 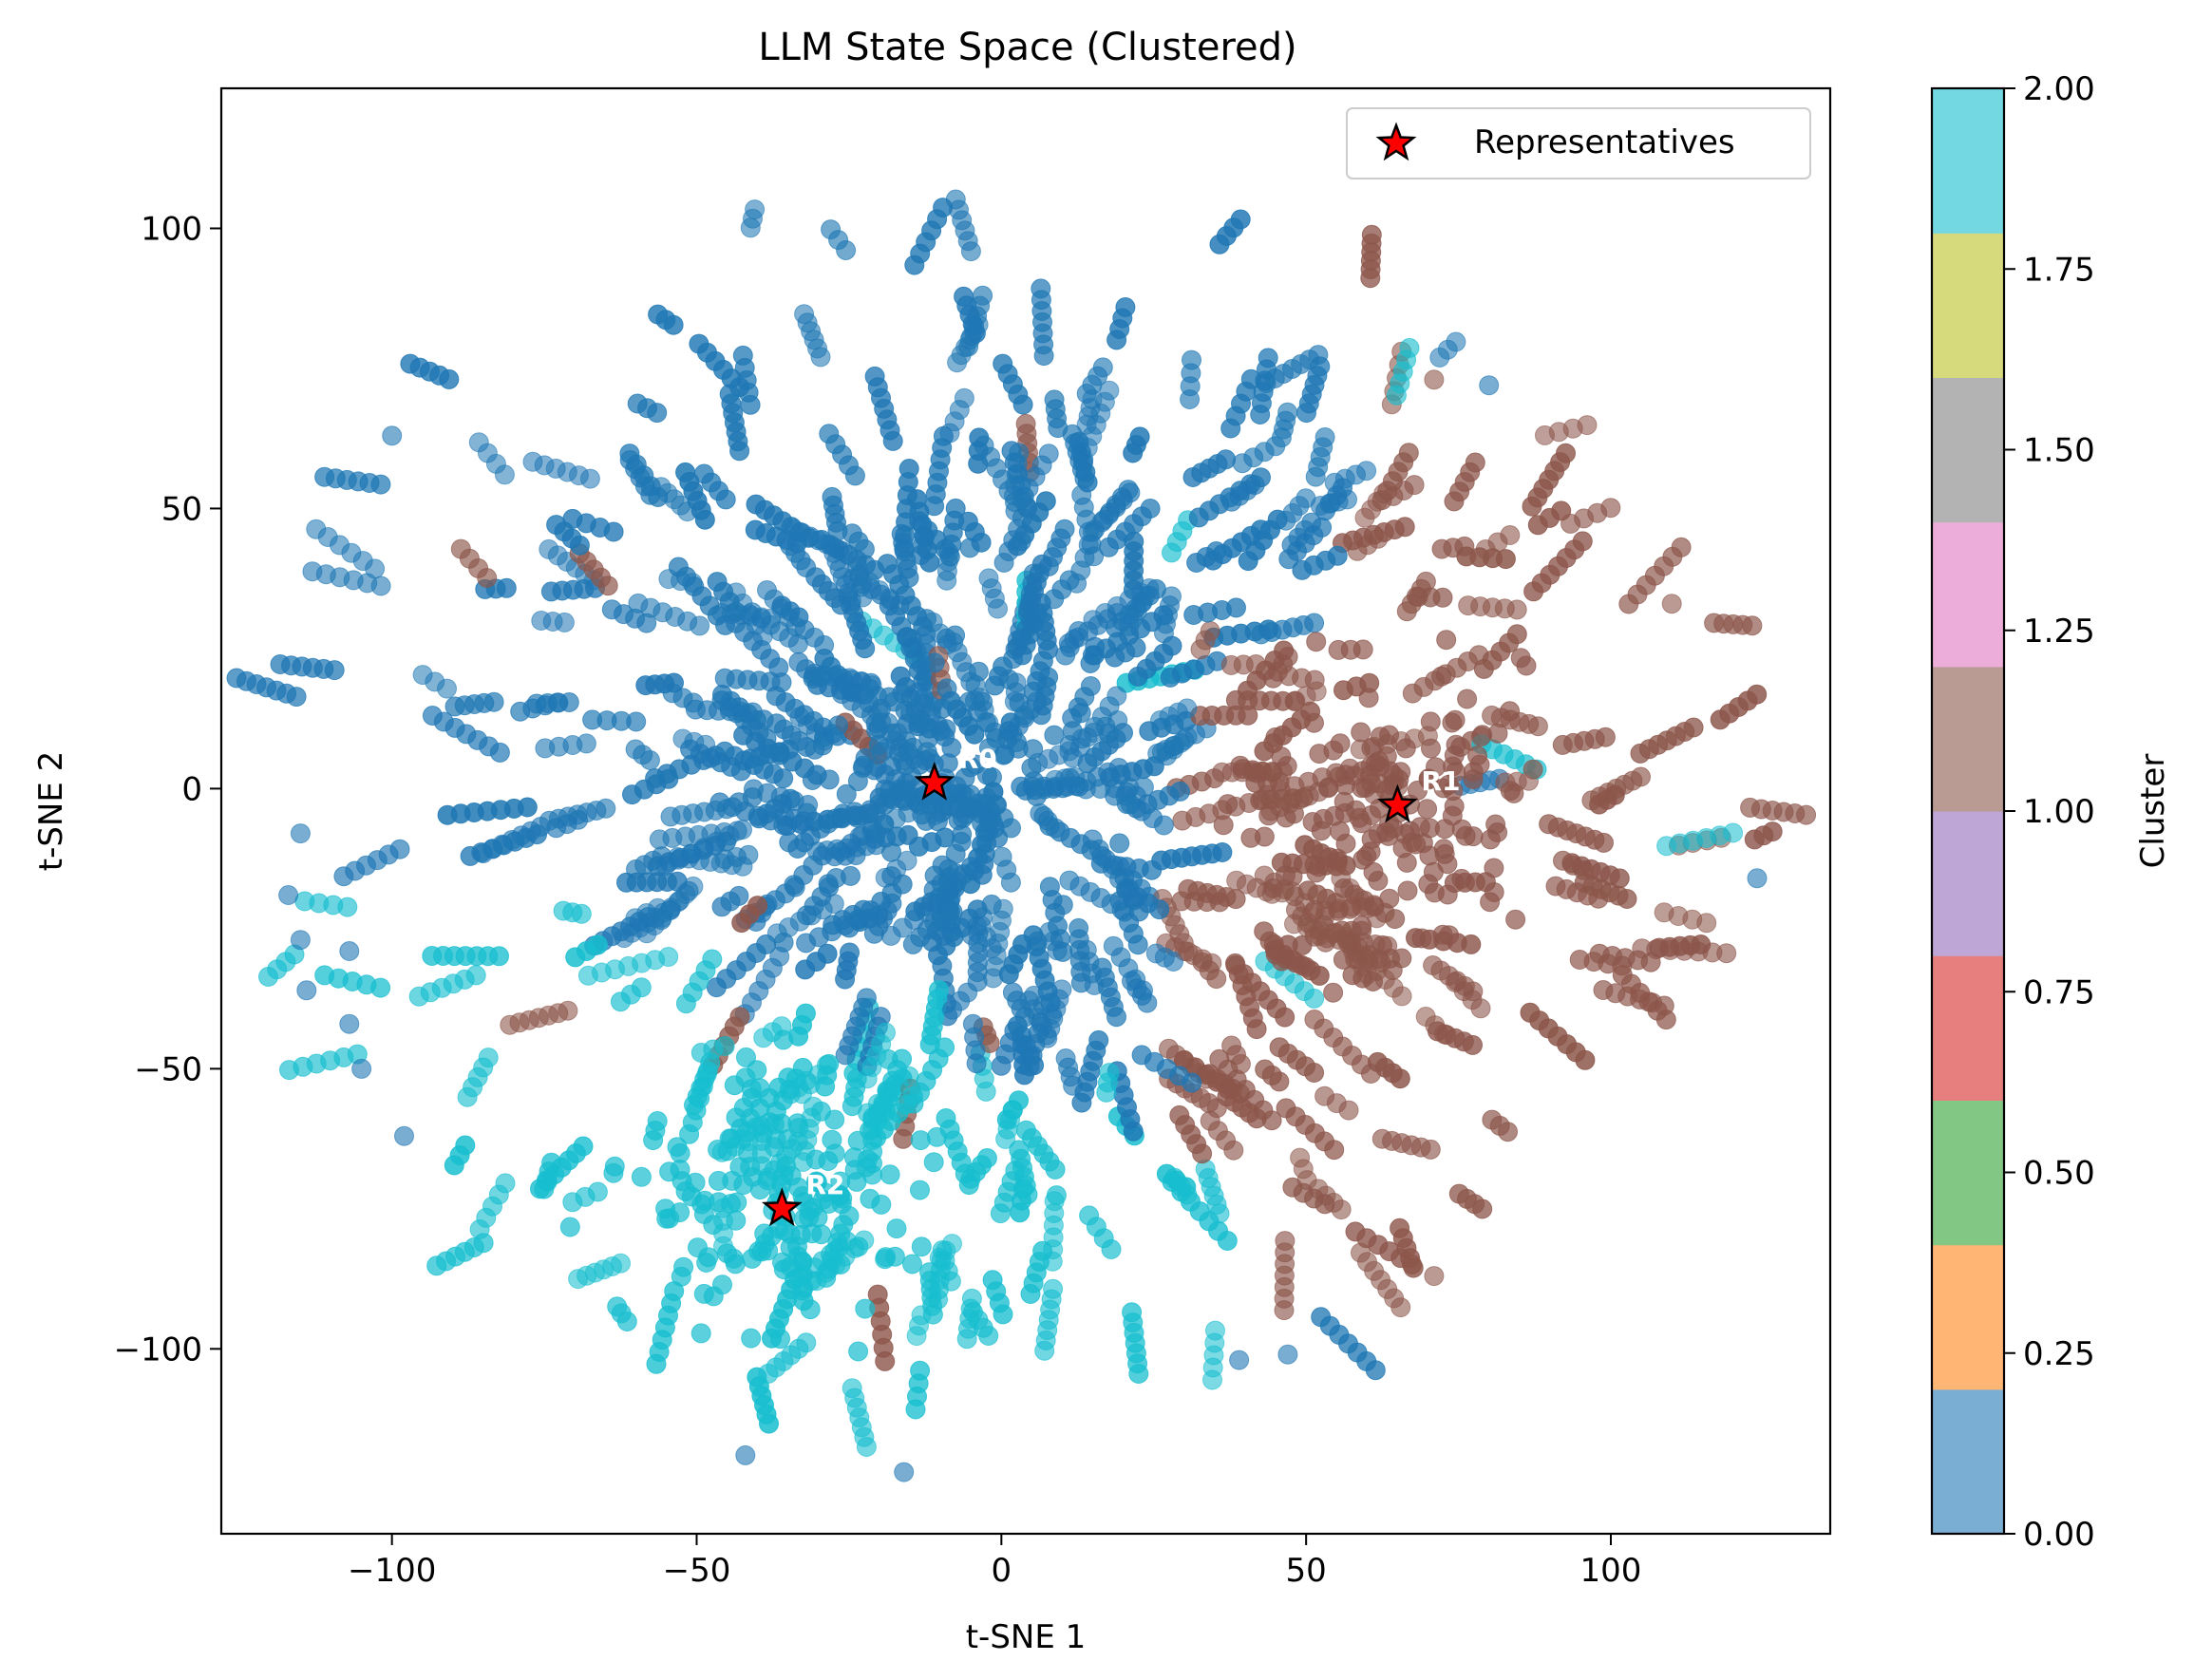 I want to click on colorbar-tick-label: 1.00, so click(x=2059, y=812).